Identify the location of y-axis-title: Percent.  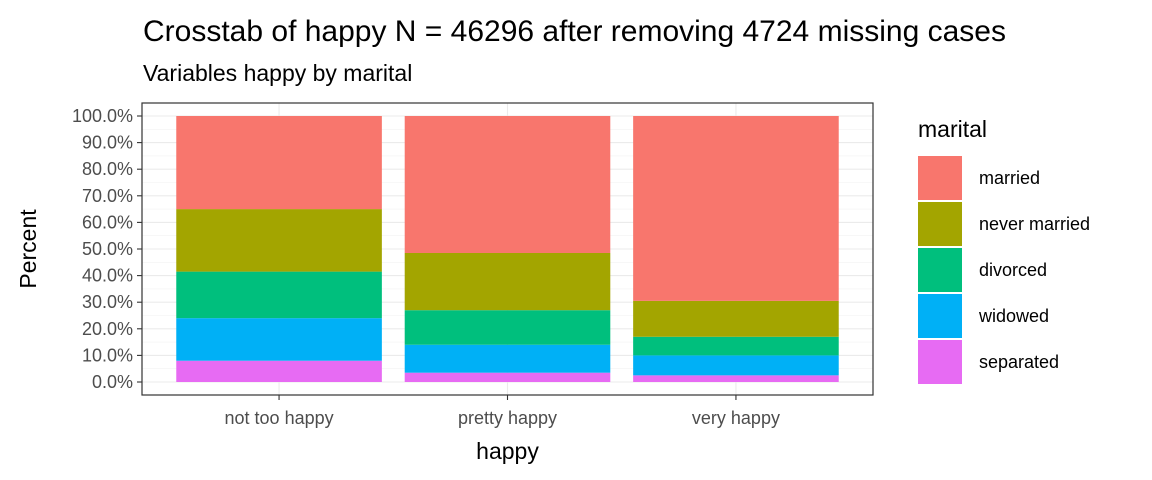
(28, 249).